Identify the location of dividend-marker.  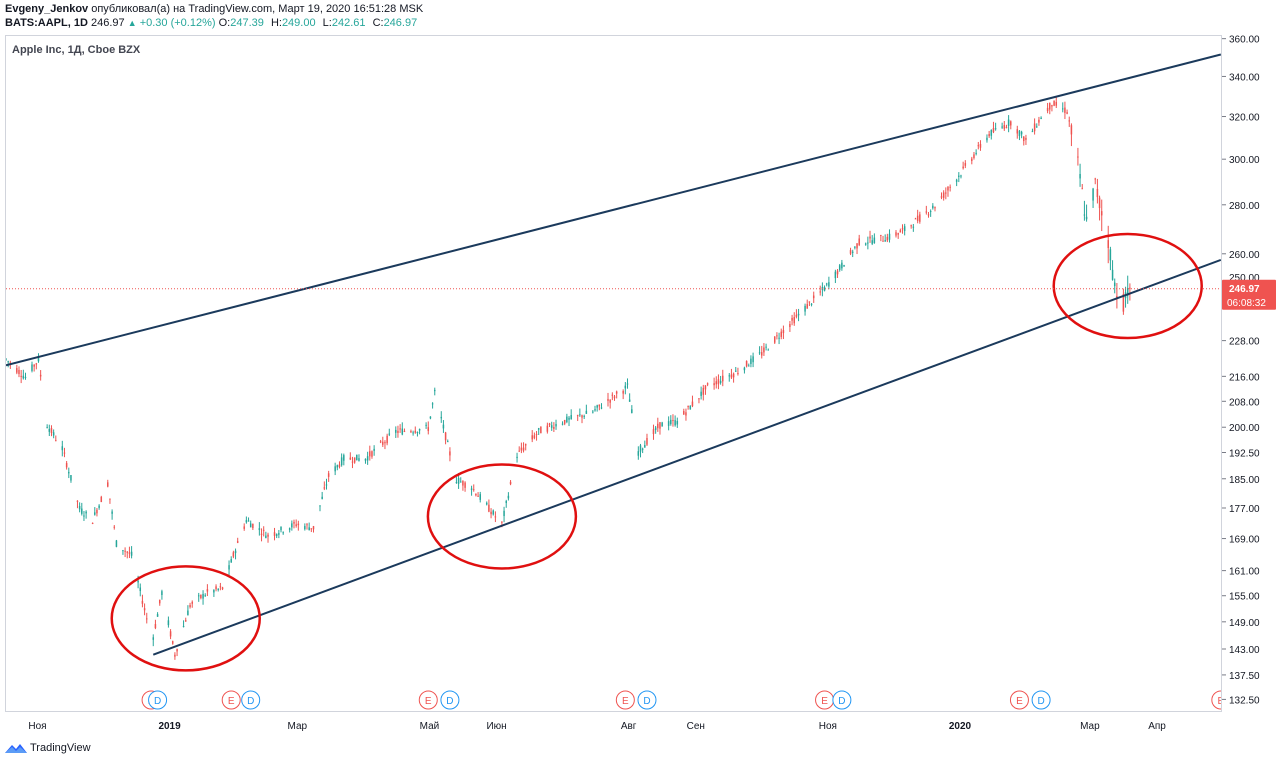
(251, 700).